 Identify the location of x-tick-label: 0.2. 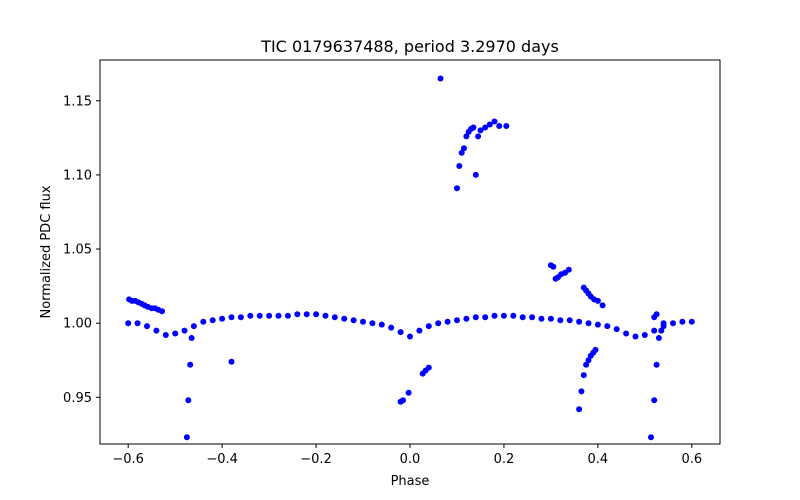
(504, 459).